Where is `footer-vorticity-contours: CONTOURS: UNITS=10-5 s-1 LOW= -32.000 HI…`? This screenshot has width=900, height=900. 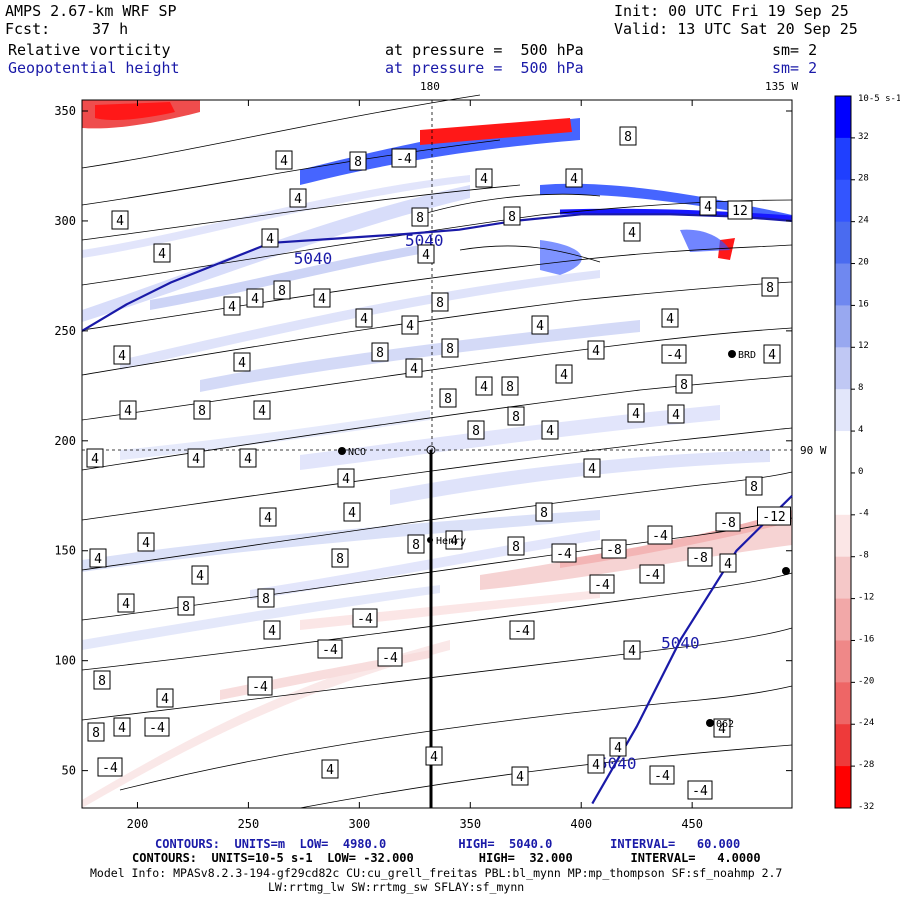
footer-vorticity-contours: CONTOURS: UNITS=10-5 s-1 LOW= -32.000 HI… is located at coordinates (446, 858).